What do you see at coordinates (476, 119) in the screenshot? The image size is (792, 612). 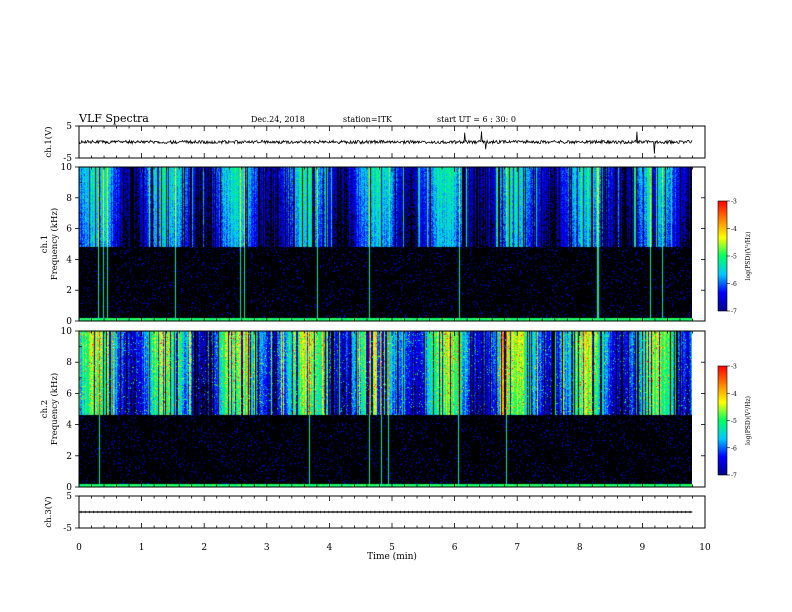 I see `start-time-label: start UT = 6 : 30: 0` at bounding box center [476, 119].